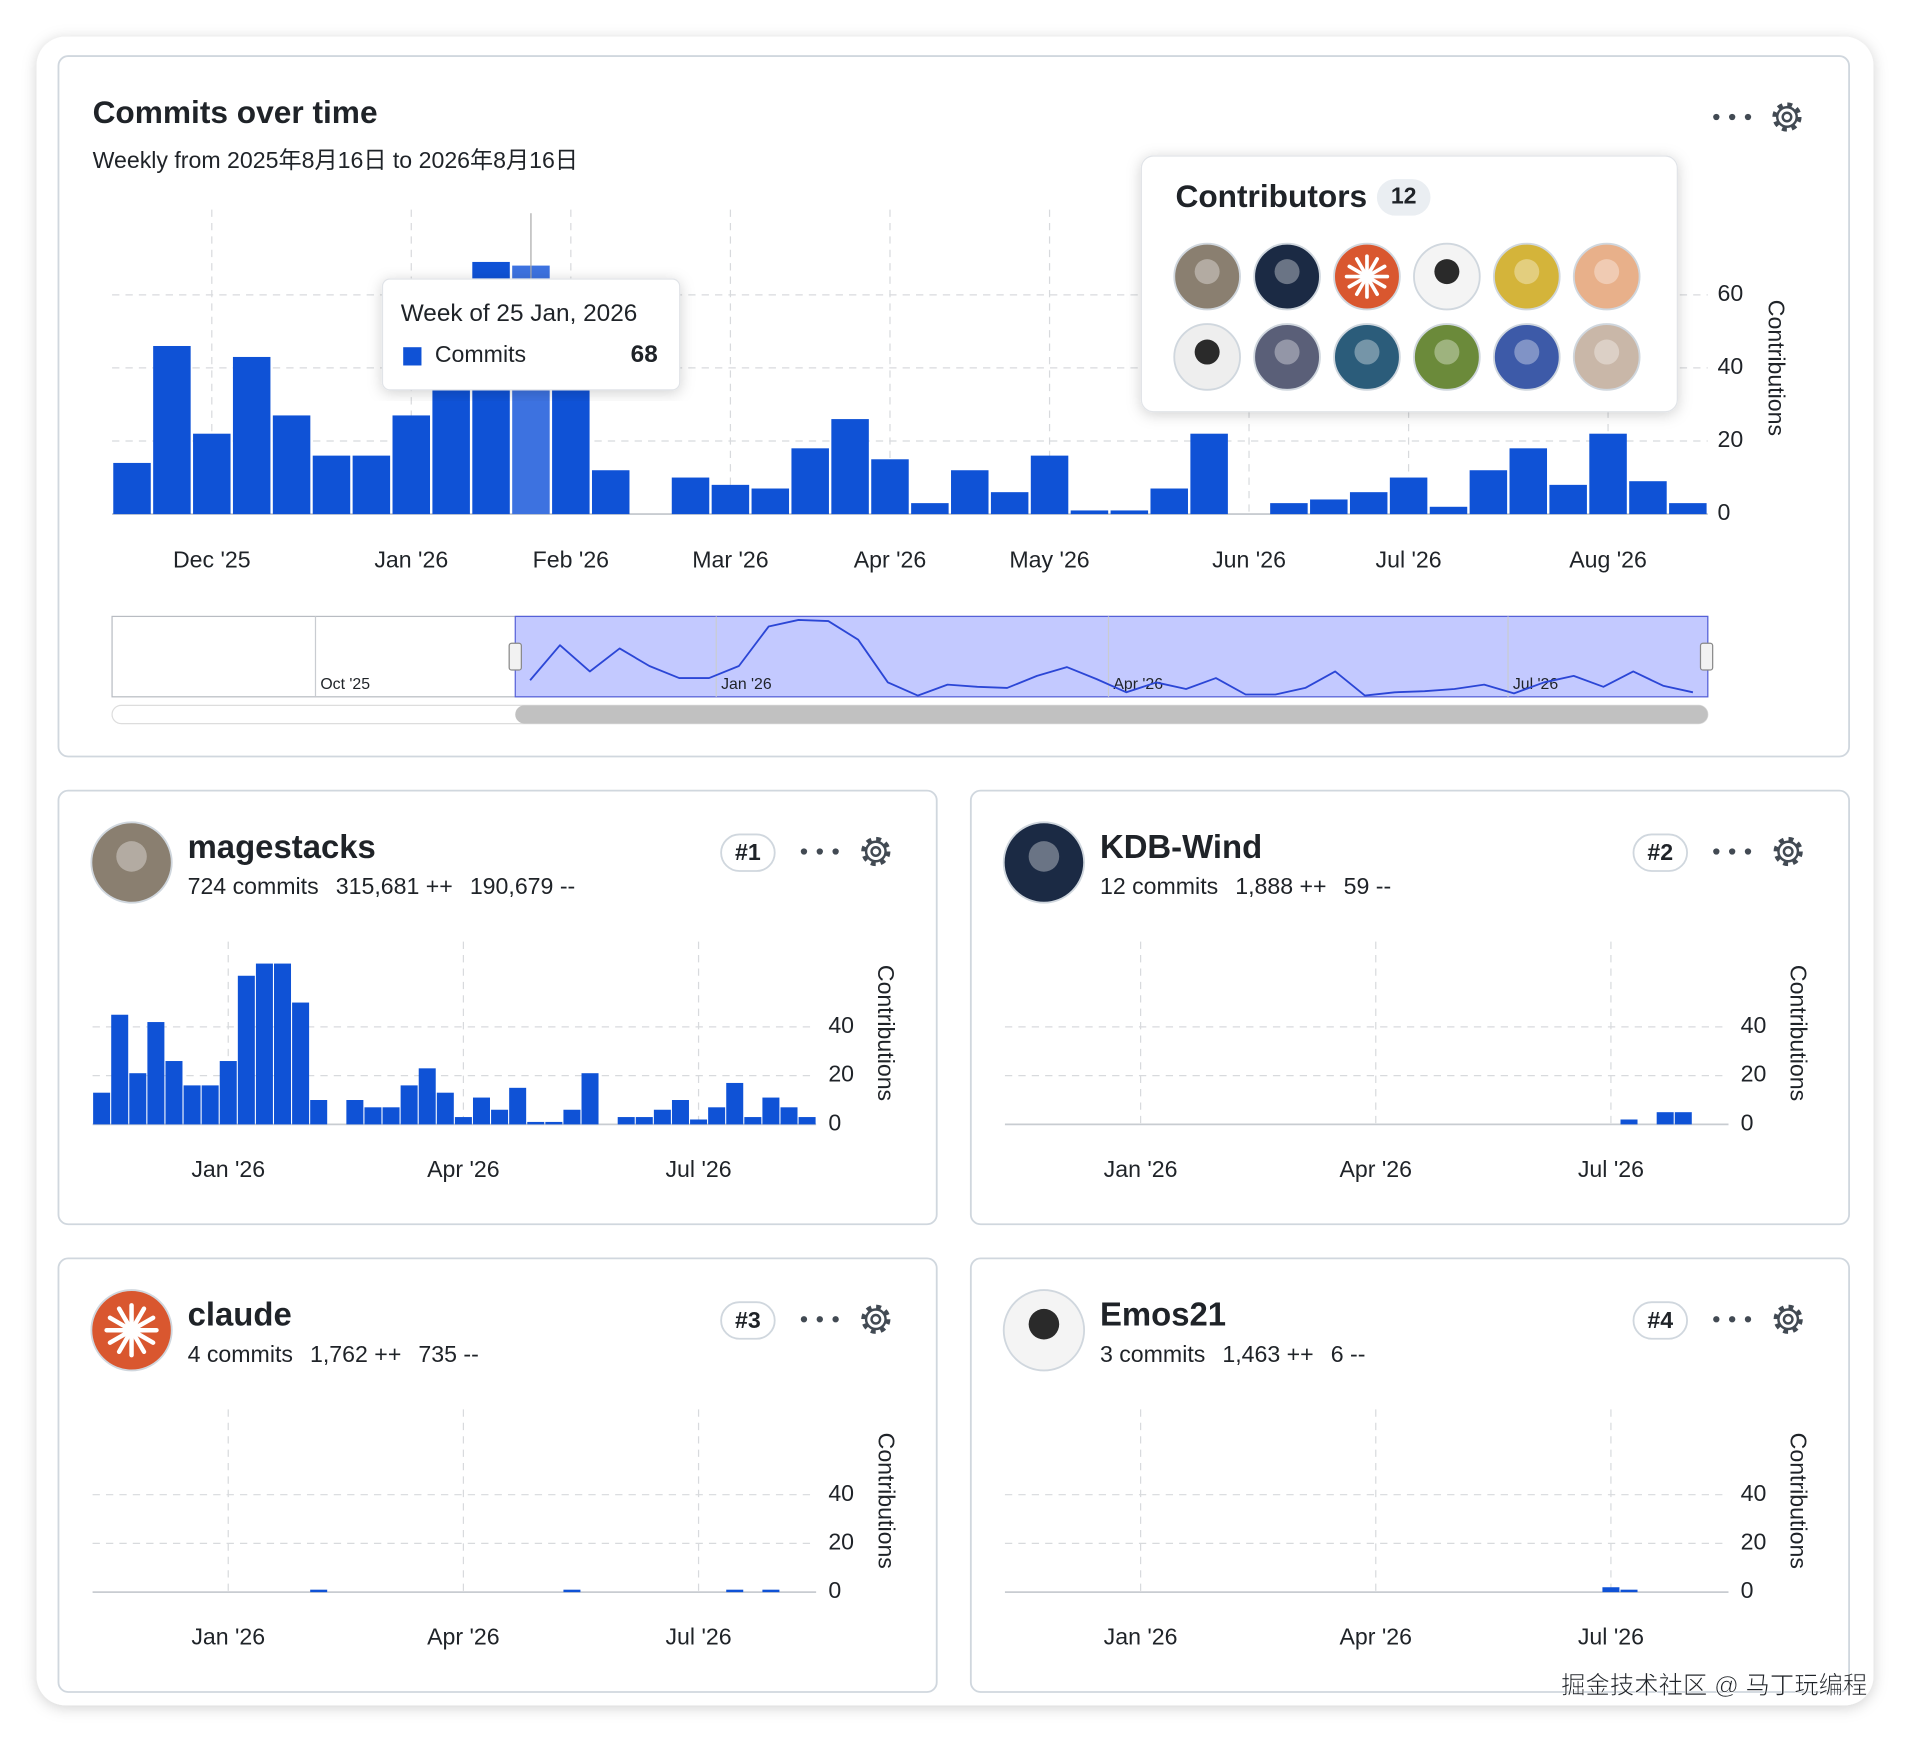 The height and width of the screenshot is (1742, 1910). What do you see at coordinates (1111, 714) in the screenshot?
I see `scrollbar-thumb` at bounding box center [1111, 714].